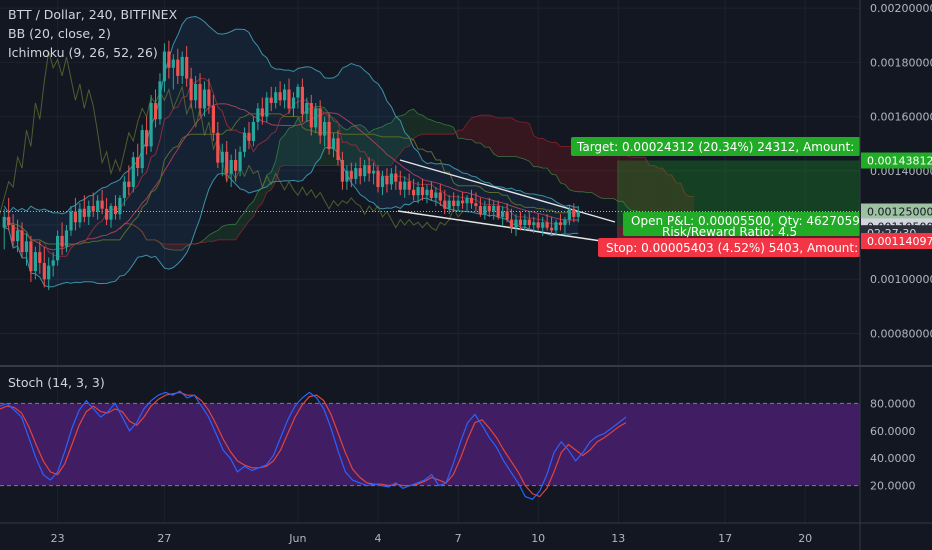  Describe the element at coordinates (164, 538) in the screenshot. I see `time-tick-label: 27` at that location.